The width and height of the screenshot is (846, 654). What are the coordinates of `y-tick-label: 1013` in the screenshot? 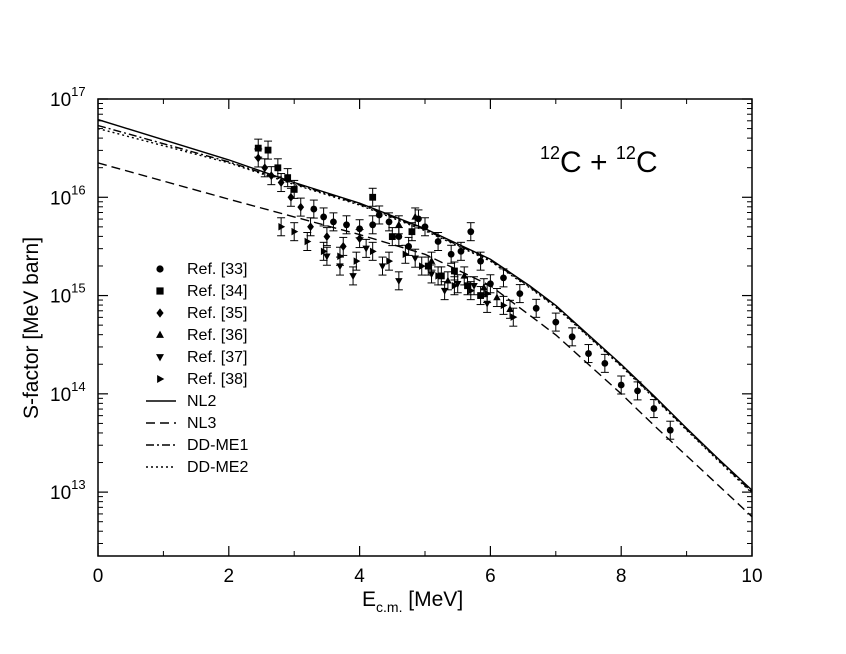 It's located at (68, 490).